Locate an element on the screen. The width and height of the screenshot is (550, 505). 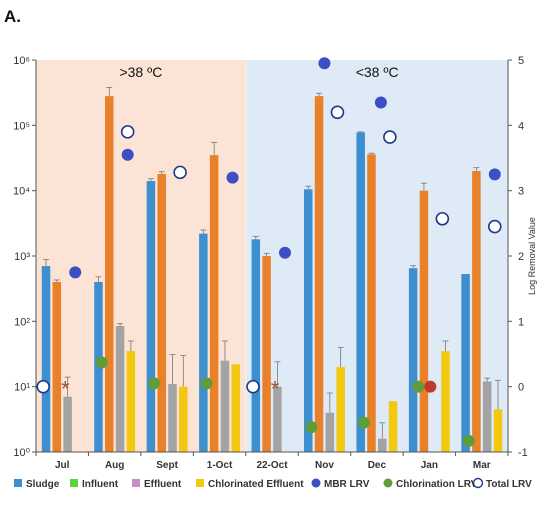
bar-chlorinated-effluent-sept is located at coordinates (183, 419).